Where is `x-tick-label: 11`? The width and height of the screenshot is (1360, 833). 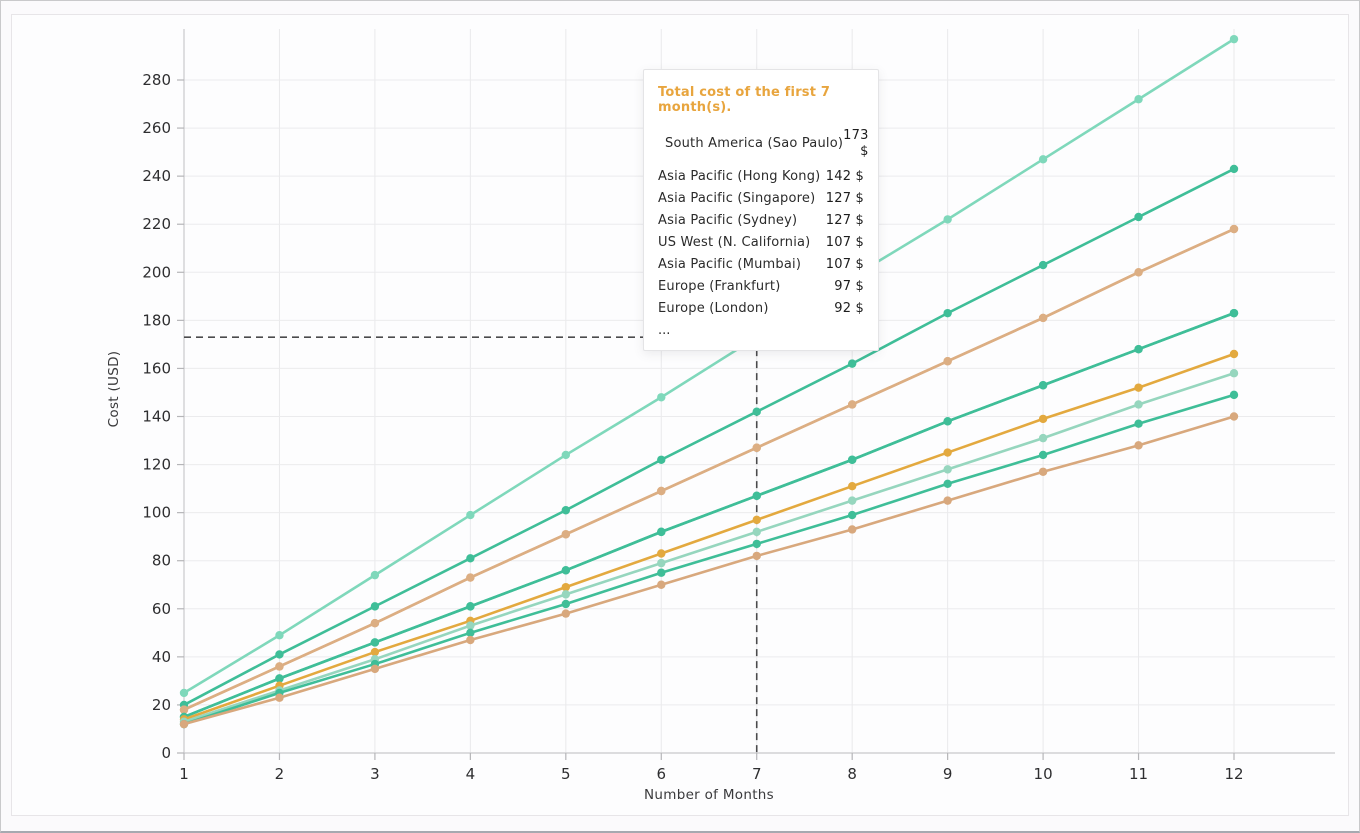
x-tick-label: 11 is located at coordinates (1138, 774).